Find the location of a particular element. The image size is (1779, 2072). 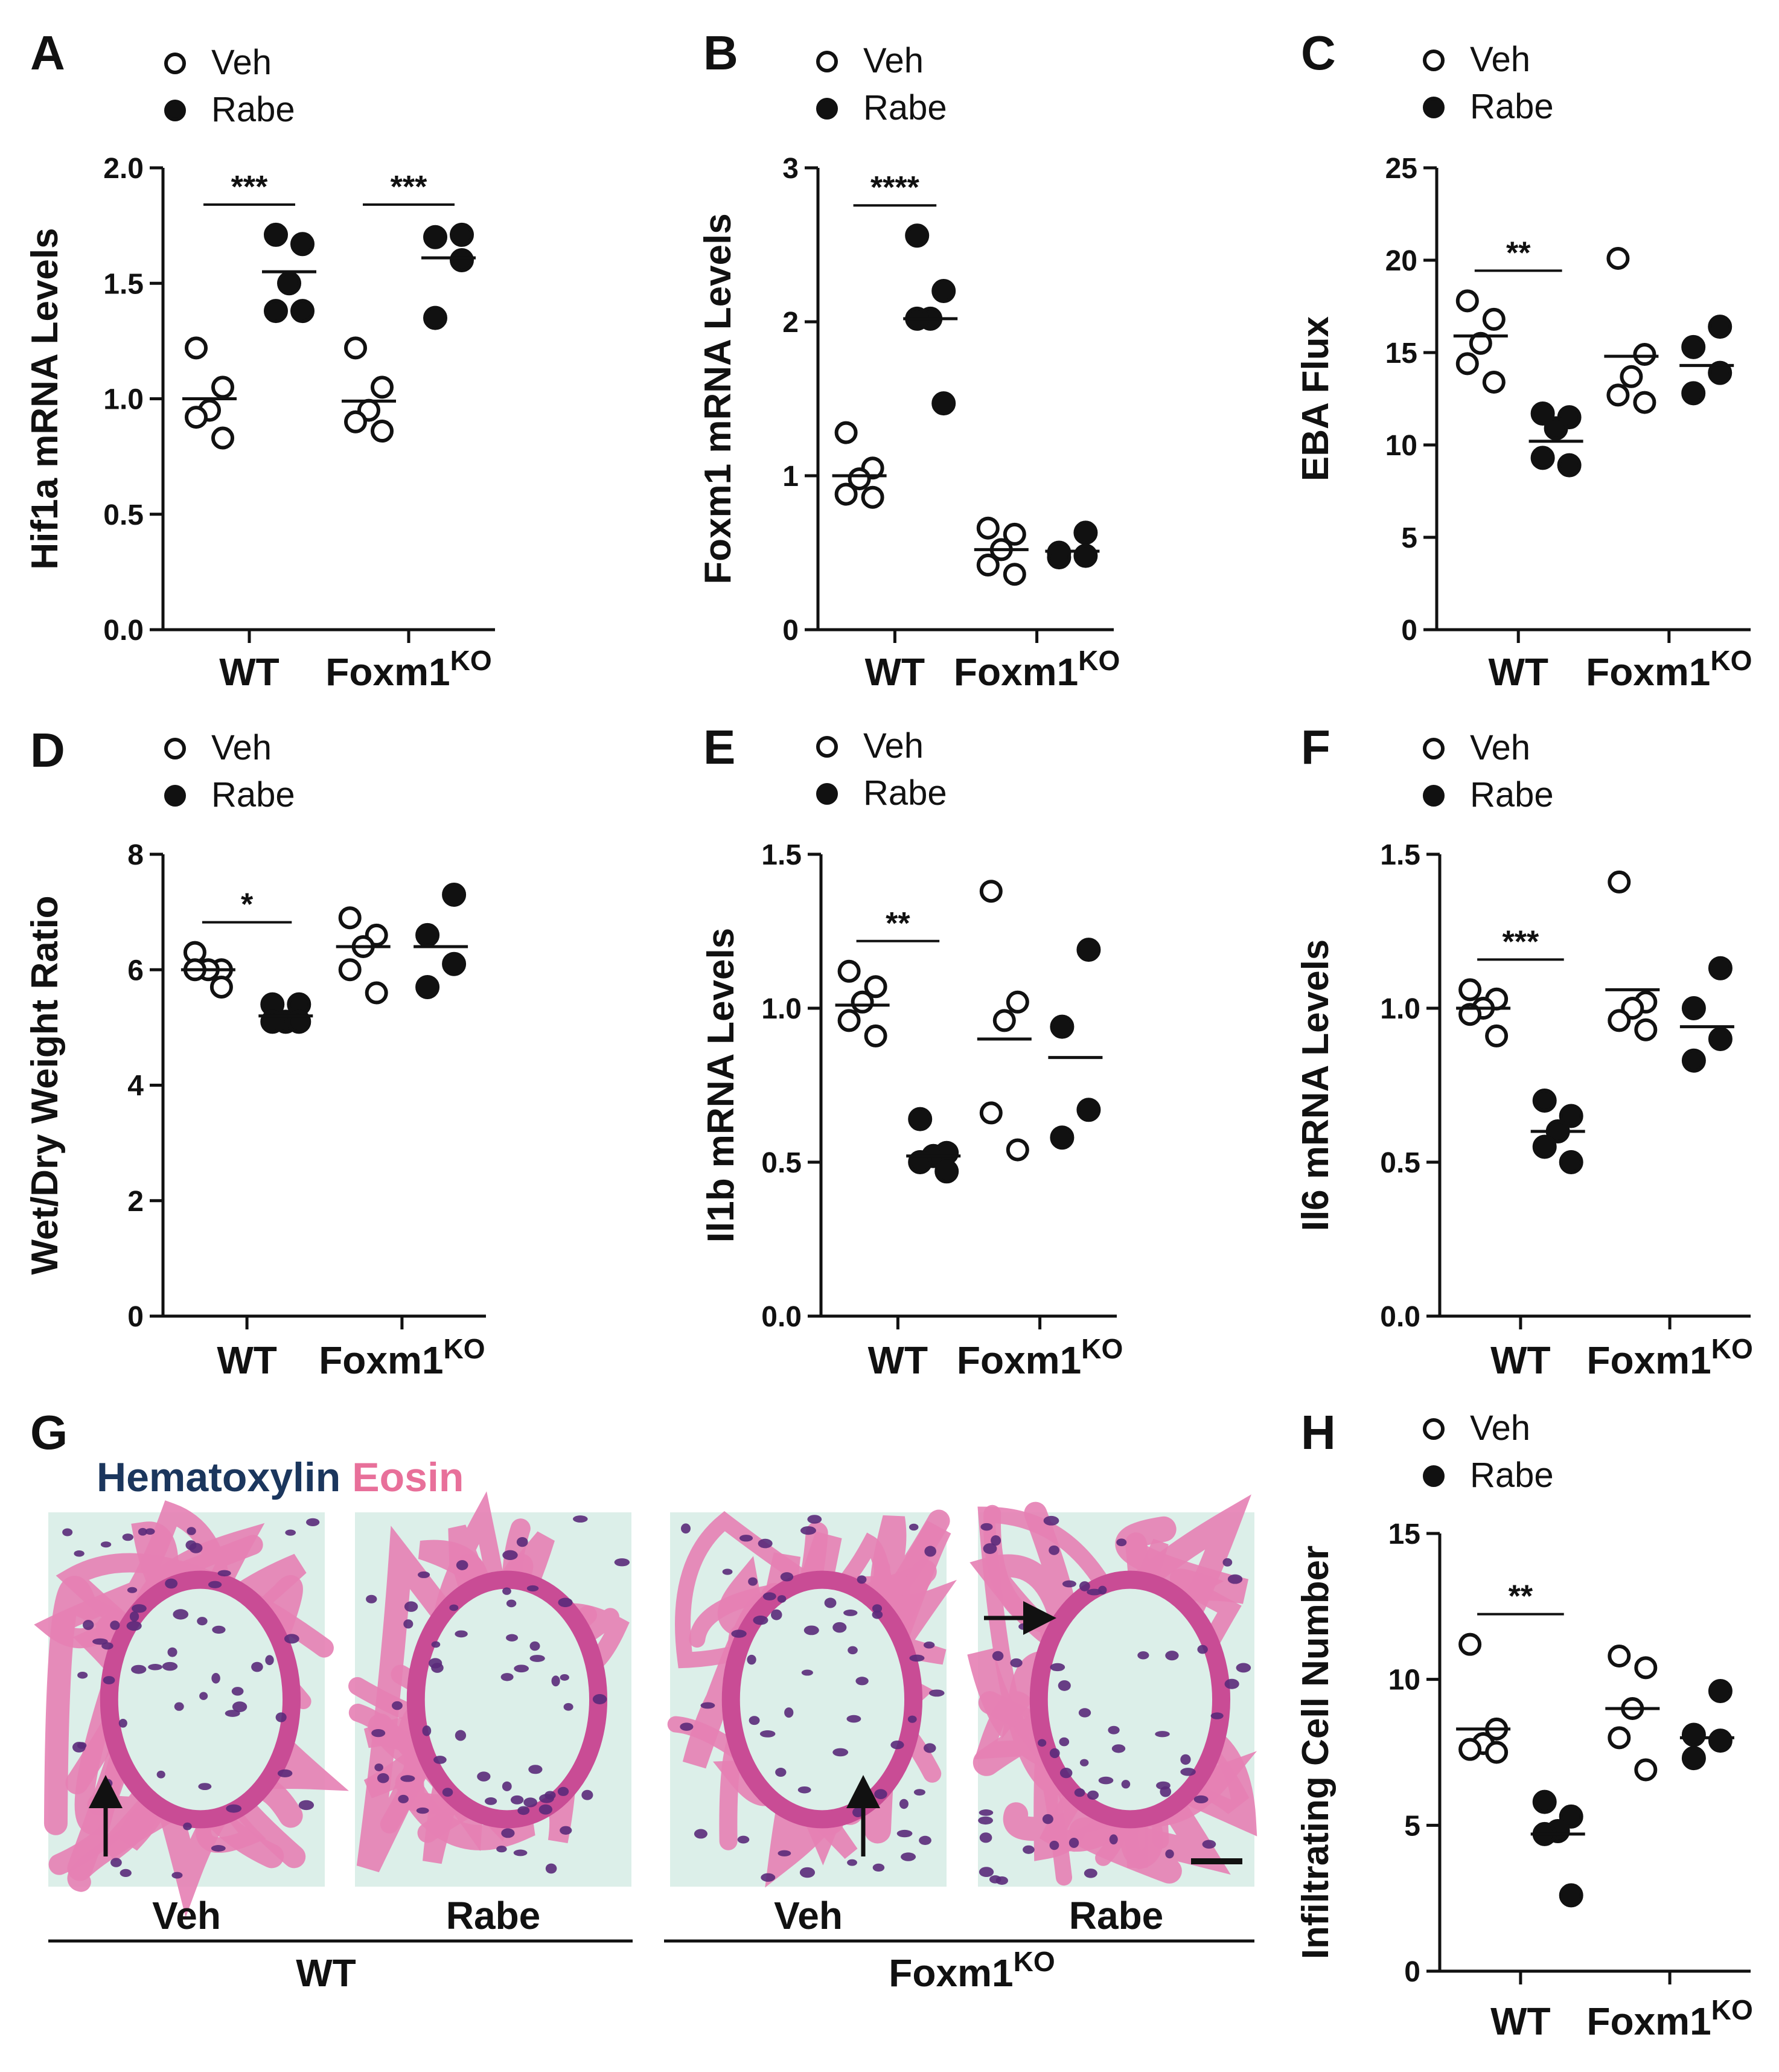

y-axis-label: Hif1a mRNA Levels is located at coordinates (45, 398).